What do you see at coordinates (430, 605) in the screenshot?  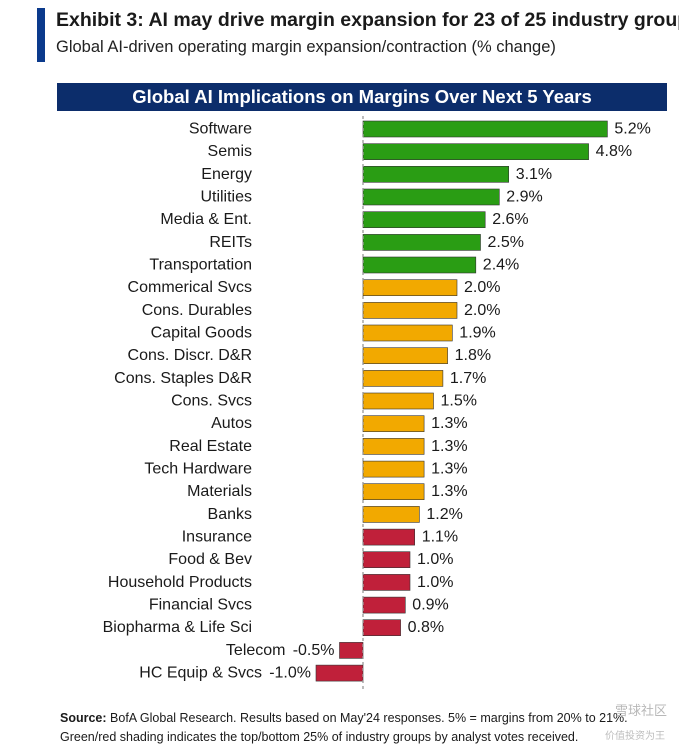 I see `value-label-21: 0.9%` at bounding box center [430, 605].